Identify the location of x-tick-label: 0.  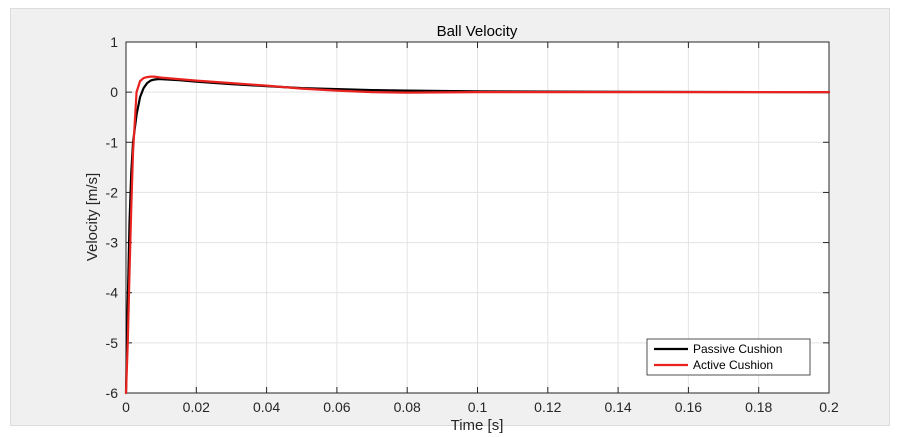
(126, 407).